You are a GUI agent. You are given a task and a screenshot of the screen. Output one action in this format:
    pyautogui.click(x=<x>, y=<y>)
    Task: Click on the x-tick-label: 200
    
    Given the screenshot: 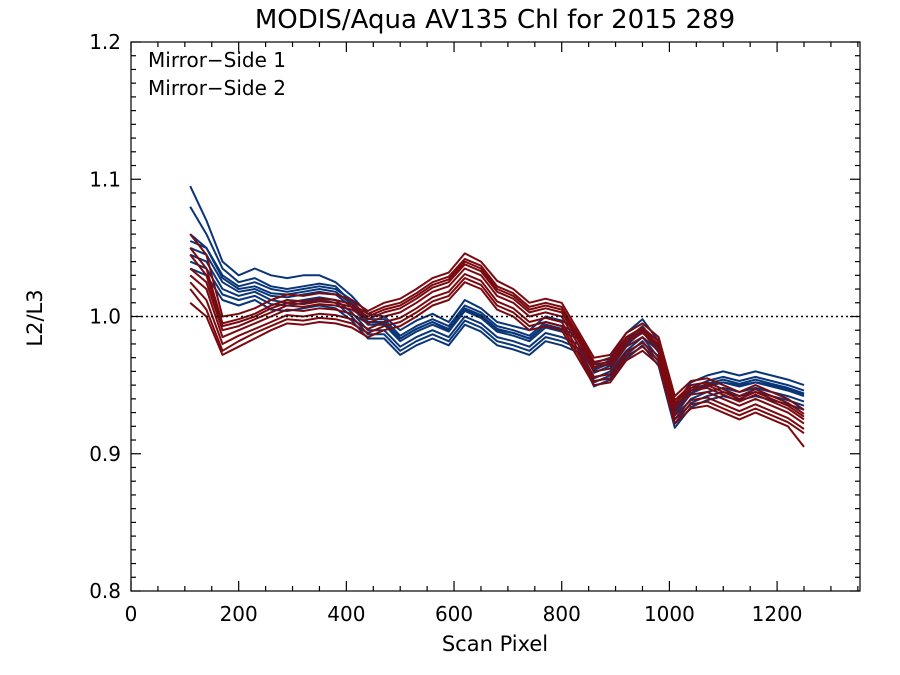 What is the action you would take?
    pyautogui.click(x=239, y=614)
    